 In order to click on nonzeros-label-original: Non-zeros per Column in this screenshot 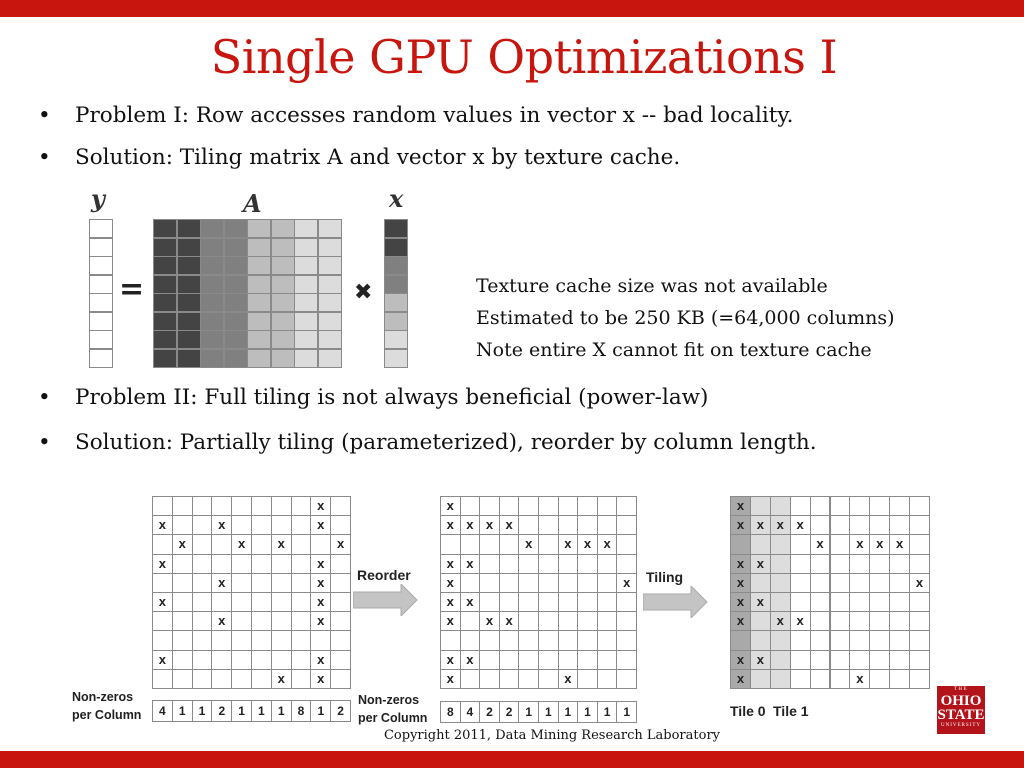, I will do `click(106, 706)`.